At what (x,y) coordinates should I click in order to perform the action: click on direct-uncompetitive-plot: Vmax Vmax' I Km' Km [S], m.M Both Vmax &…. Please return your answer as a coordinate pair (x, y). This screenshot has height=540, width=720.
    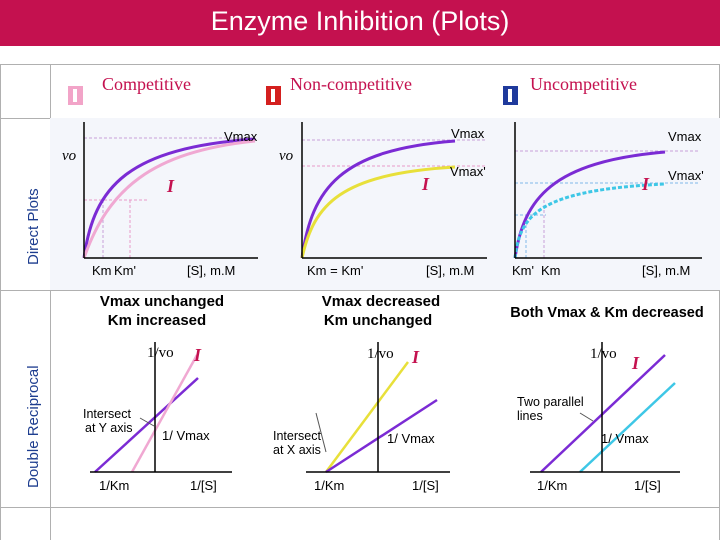
    Looking at the image, I should click on (607, 221).